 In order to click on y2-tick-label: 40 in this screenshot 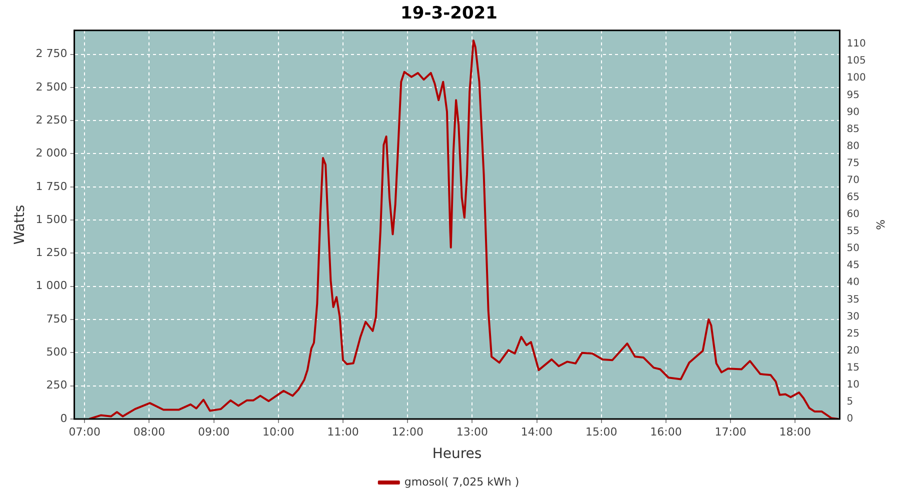, I will do `click(853, 282)`.